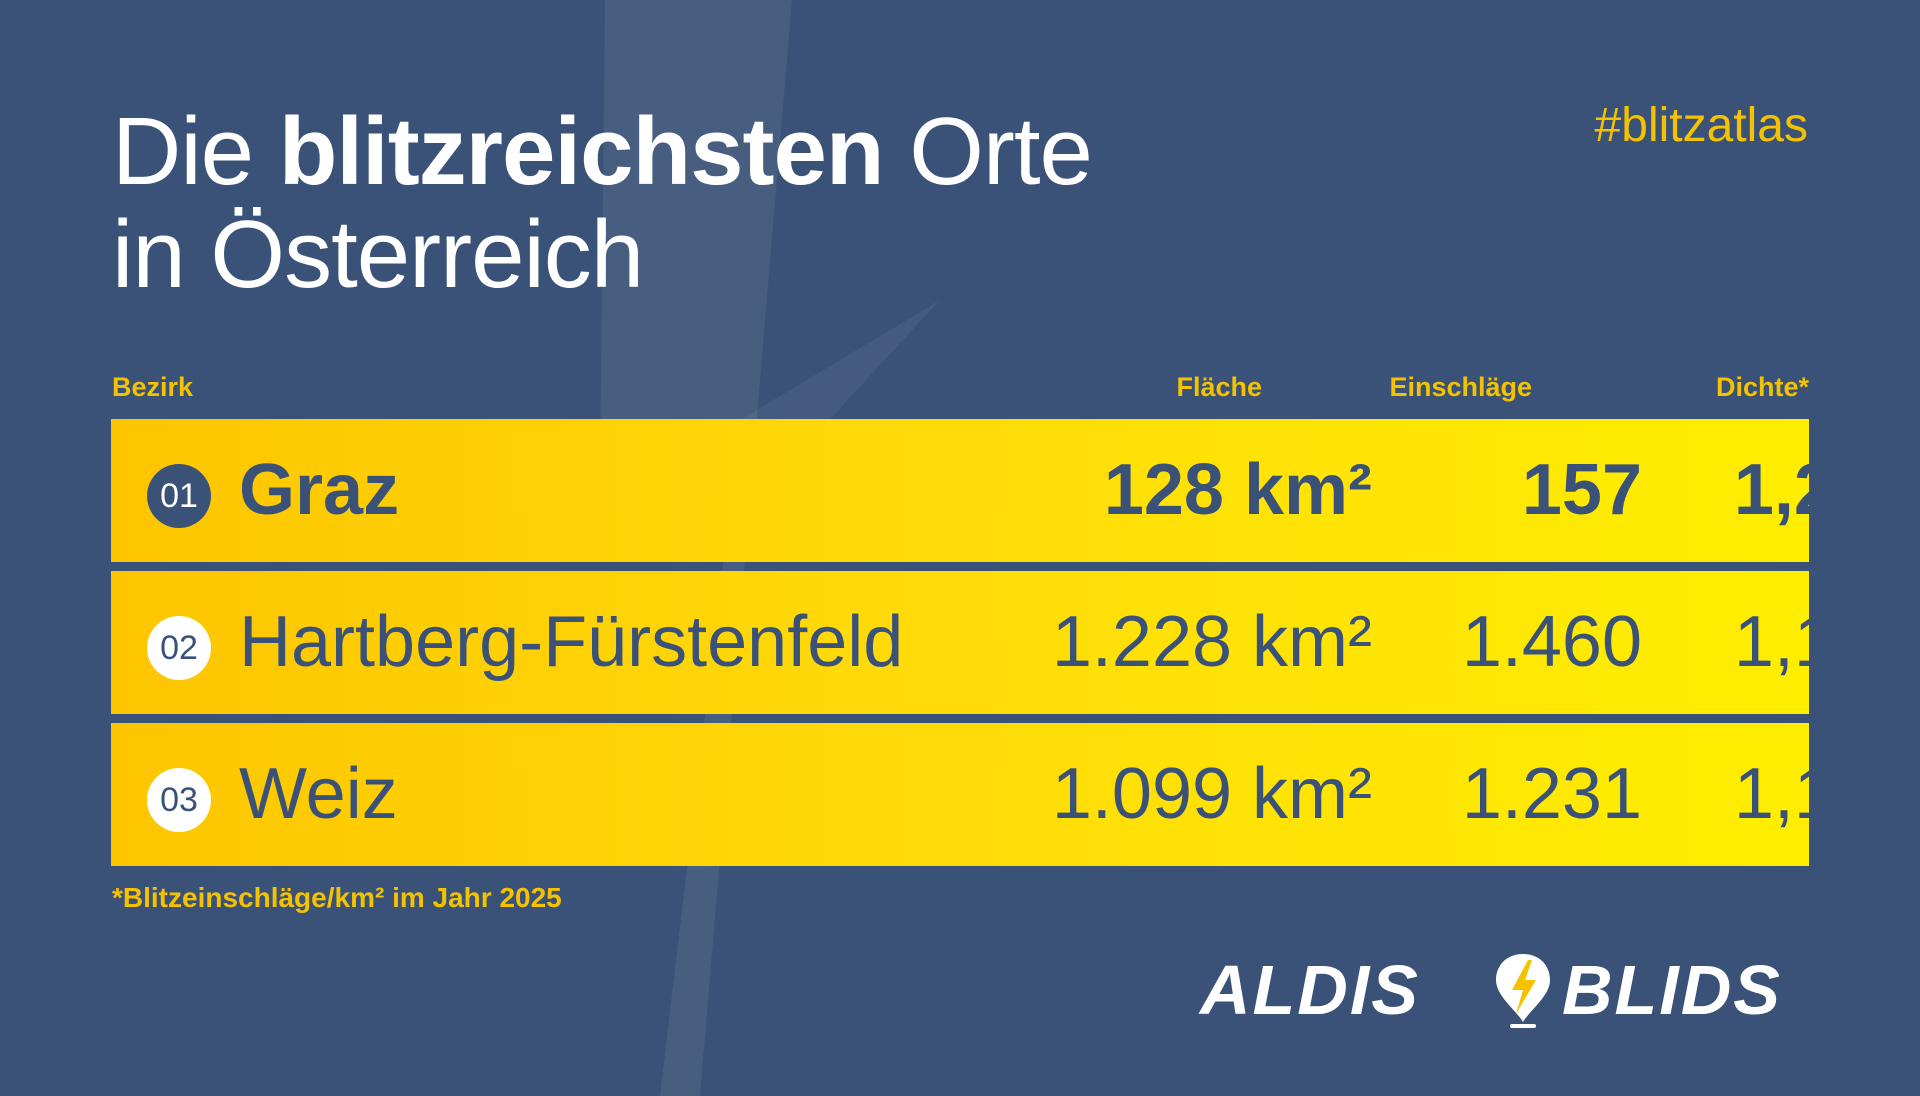  Describe the element at coordinates (1460, 387) in the screenshot. I see `column-header-einschlaege: Einschläge` at that location.